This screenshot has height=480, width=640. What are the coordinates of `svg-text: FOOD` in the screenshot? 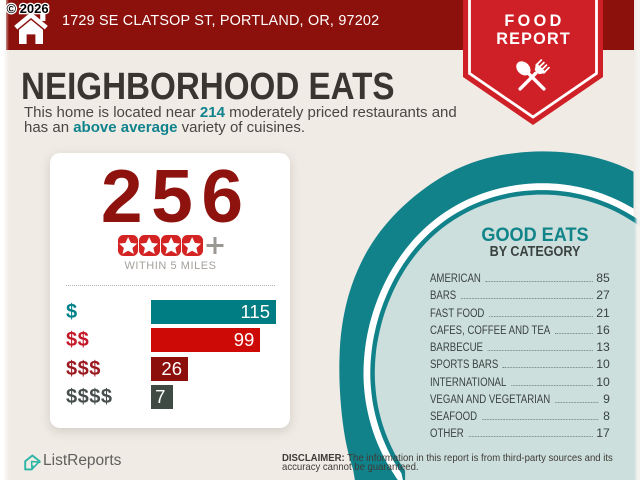 It's located at (534, 21).